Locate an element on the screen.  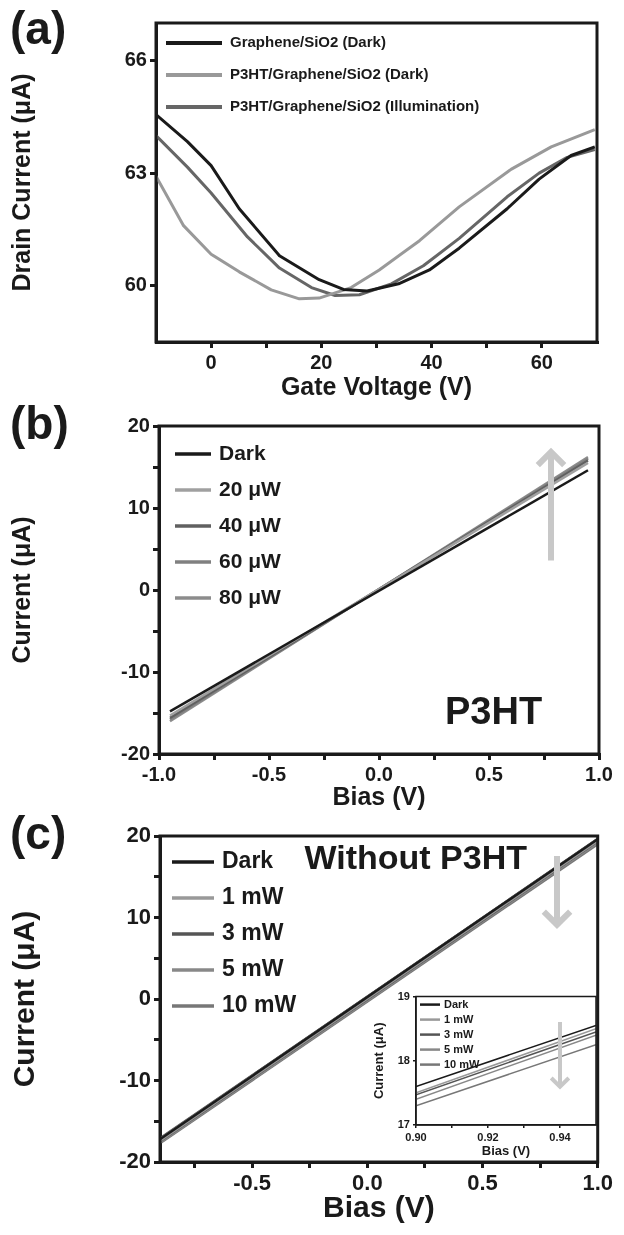
text: (a) is located at coordinates (38, 27).